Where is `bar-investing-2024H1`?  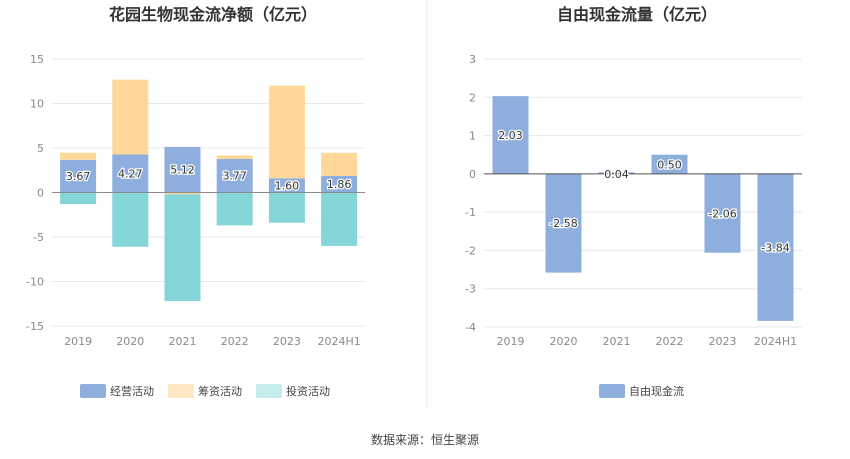 bar-investing-2024H1 is located at coordinates (339, 219).